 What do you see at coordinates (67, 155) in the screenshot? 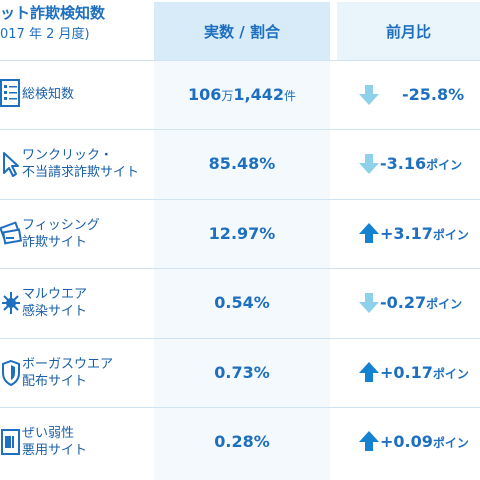
I see `row-label: ワンクリック・` at bounding box center [67, 155].